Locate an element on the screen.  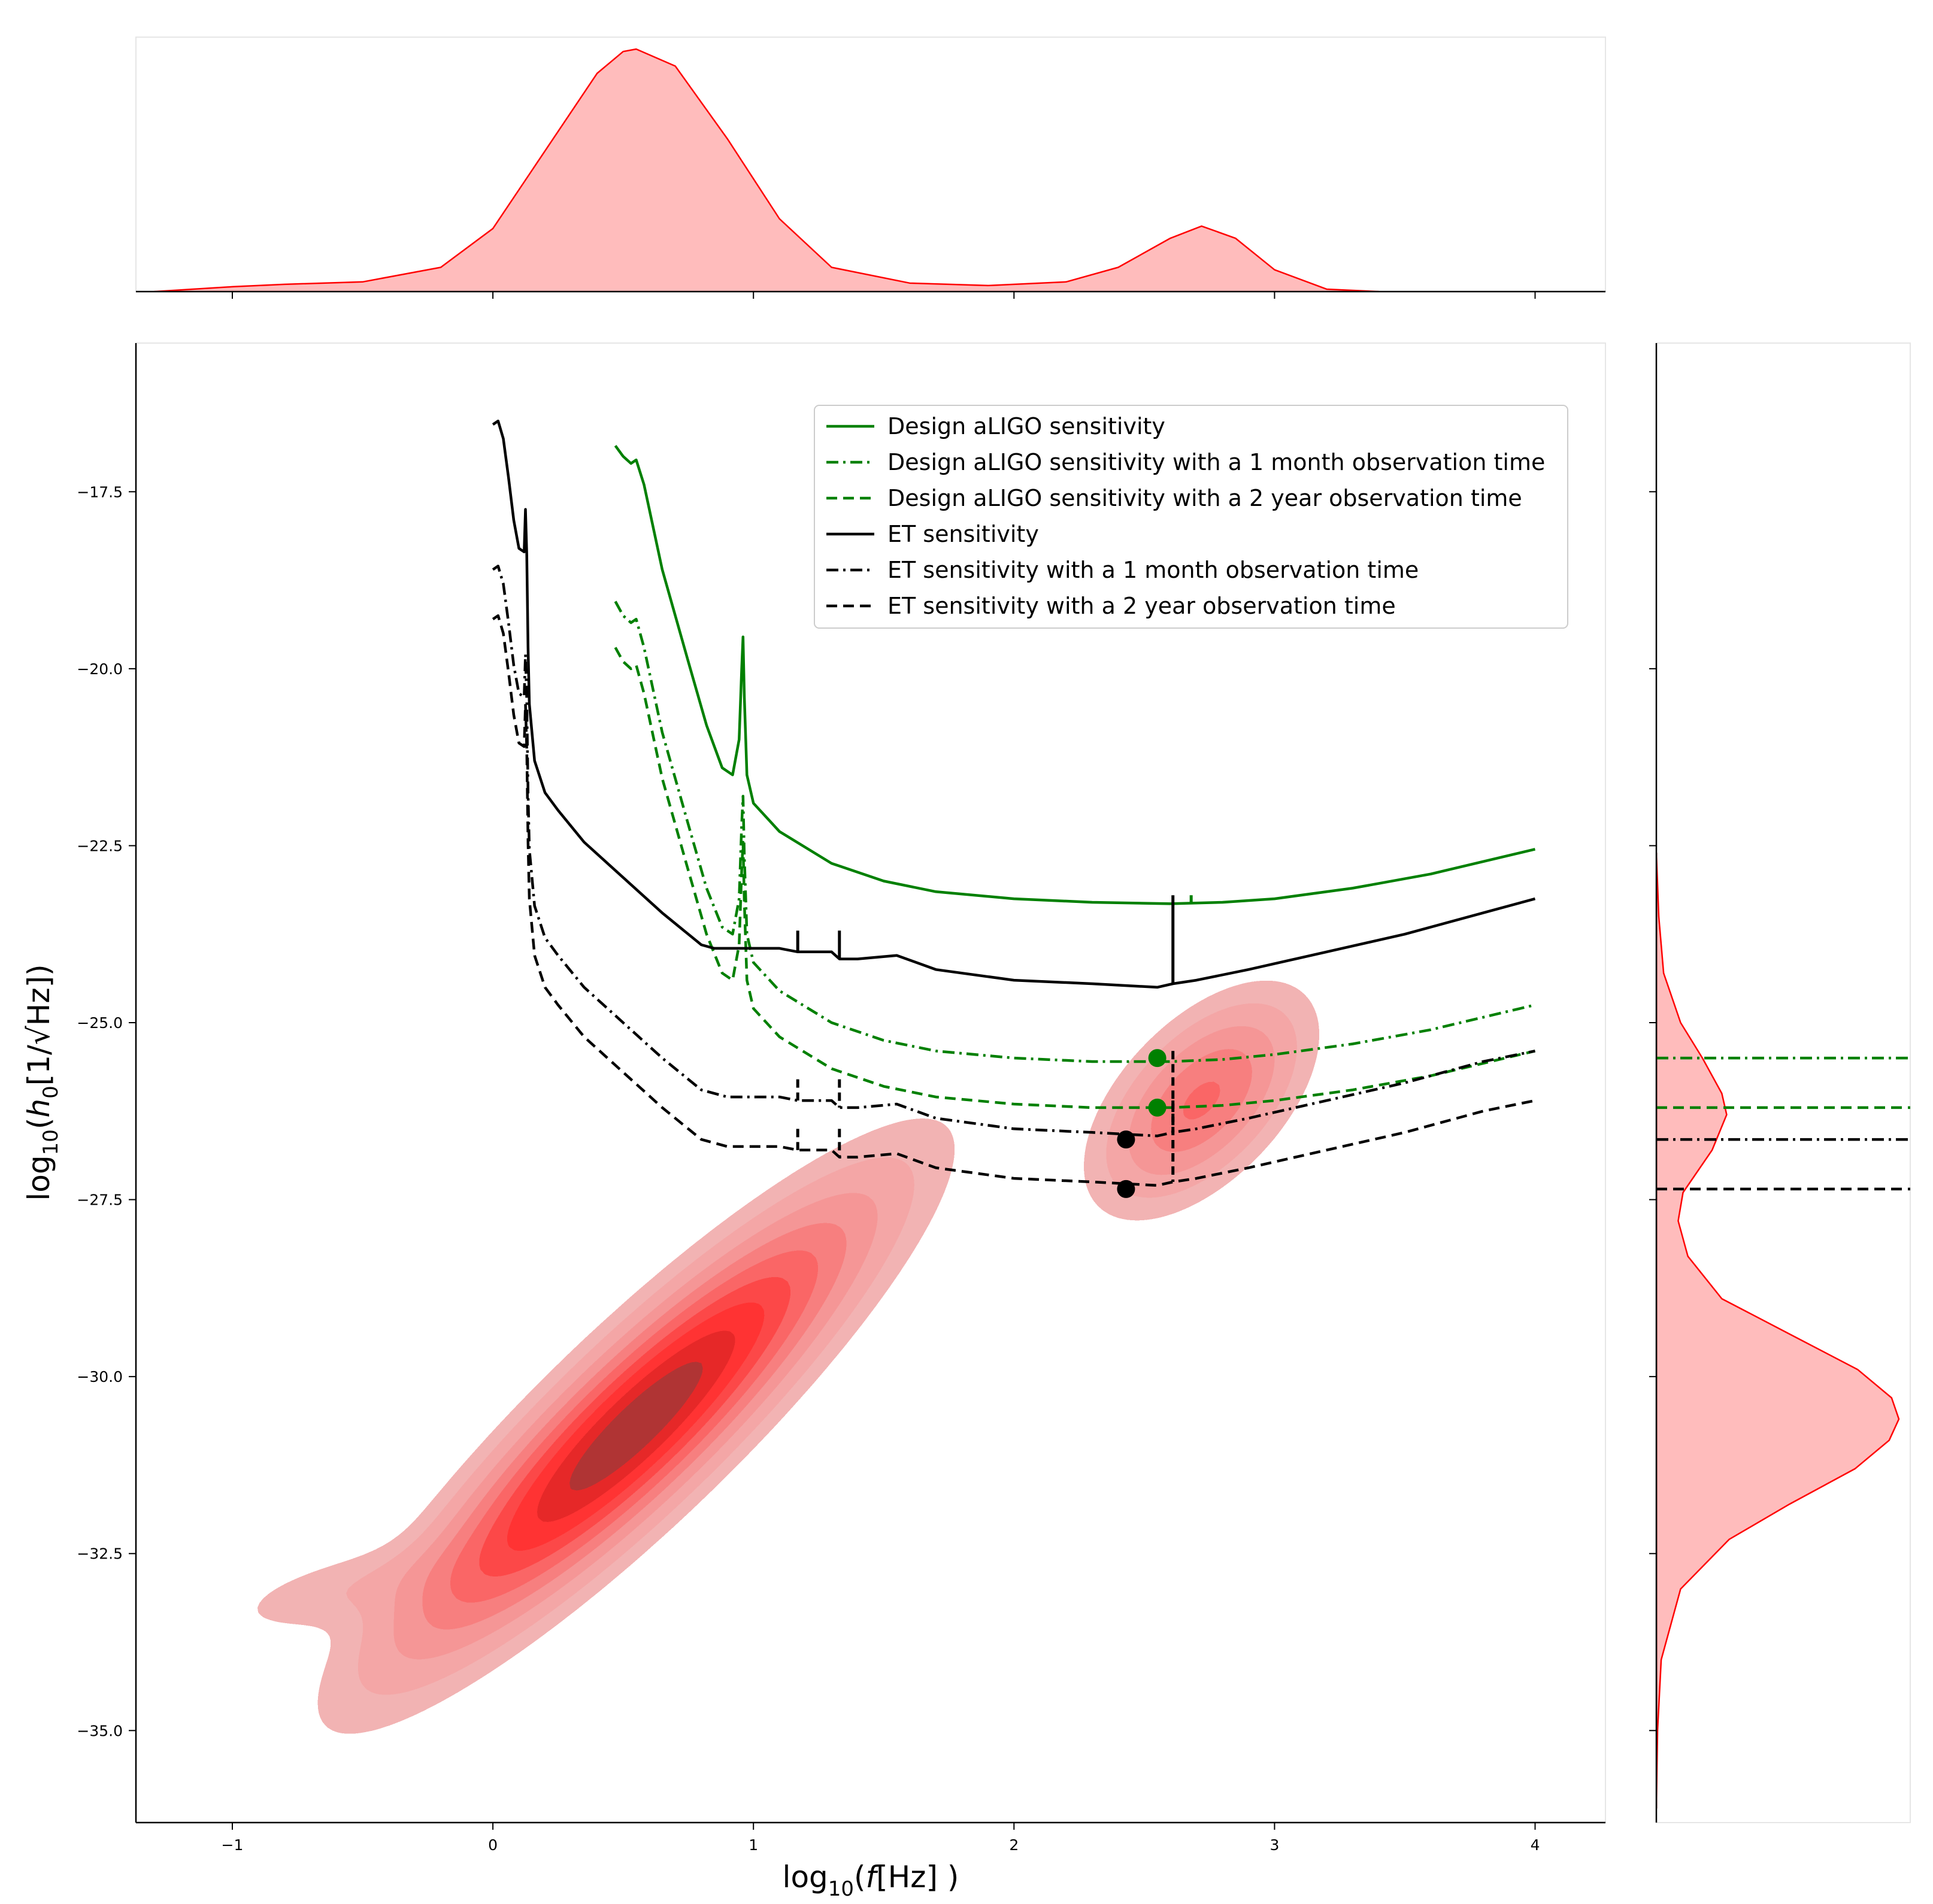
y-axis-title-sub: 10 is located at coordinates (51, 1142).